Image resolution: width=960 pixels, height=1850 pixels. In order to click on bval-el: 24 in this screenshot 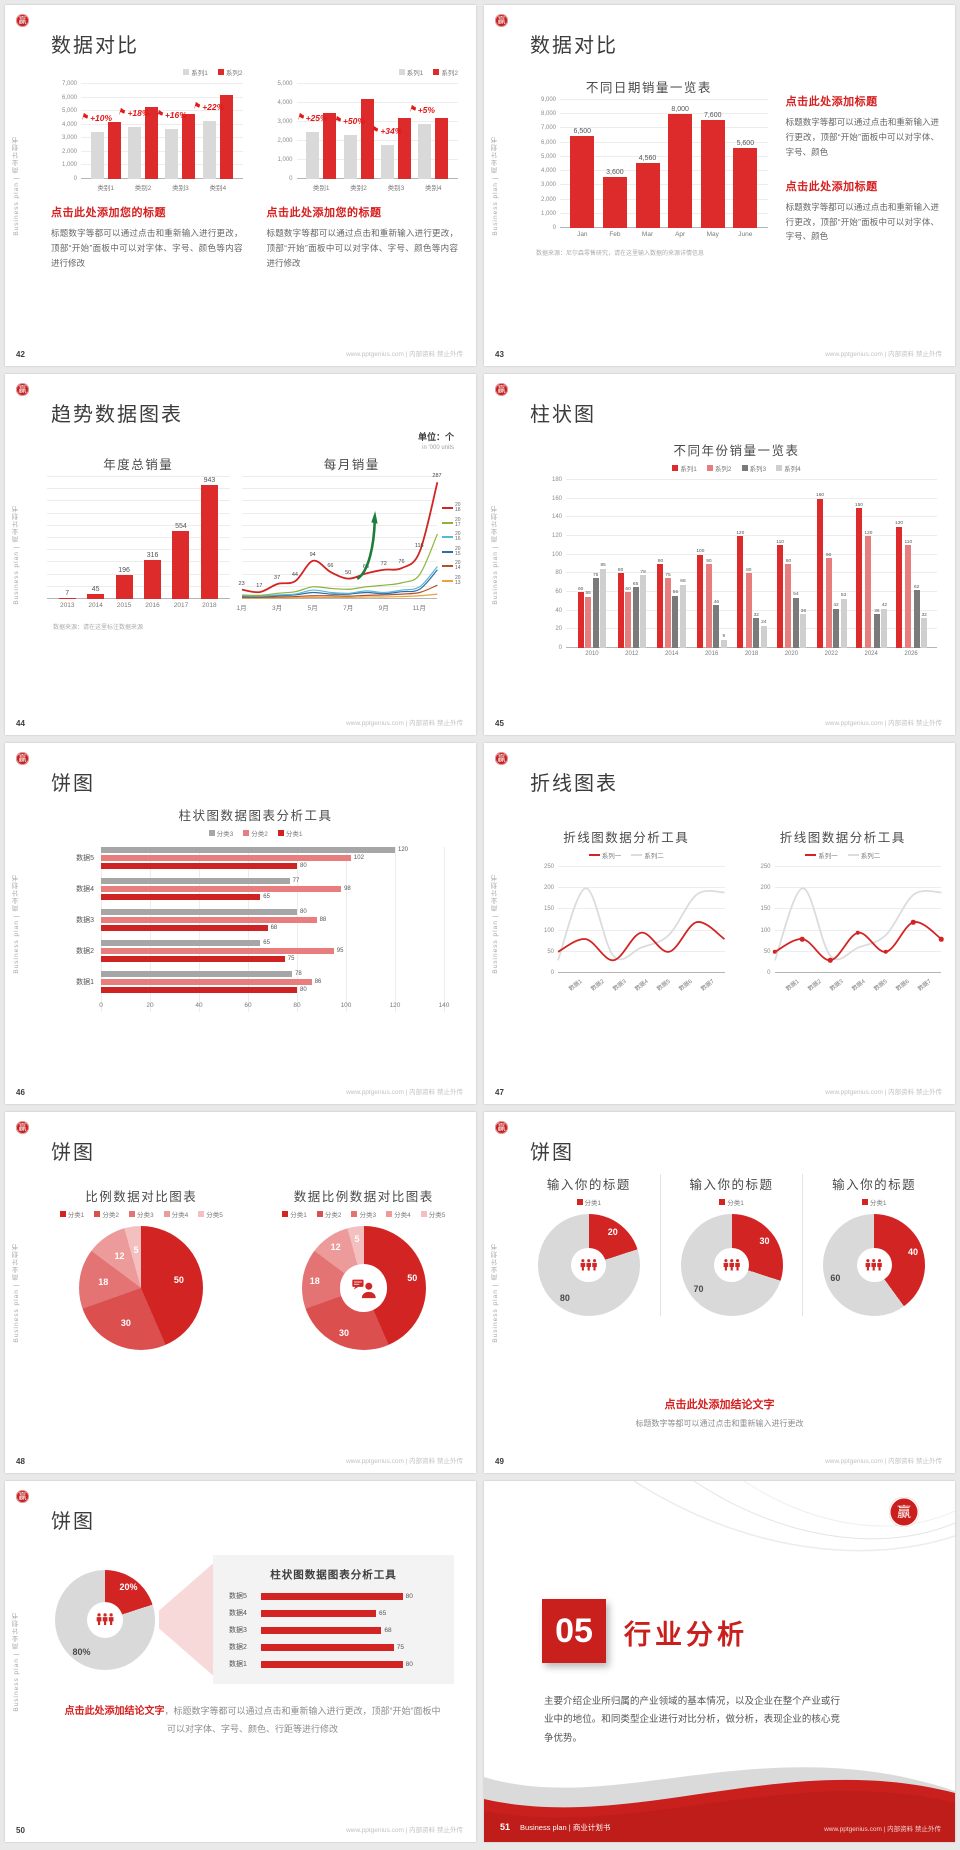, I will do `click(764, 623)`.